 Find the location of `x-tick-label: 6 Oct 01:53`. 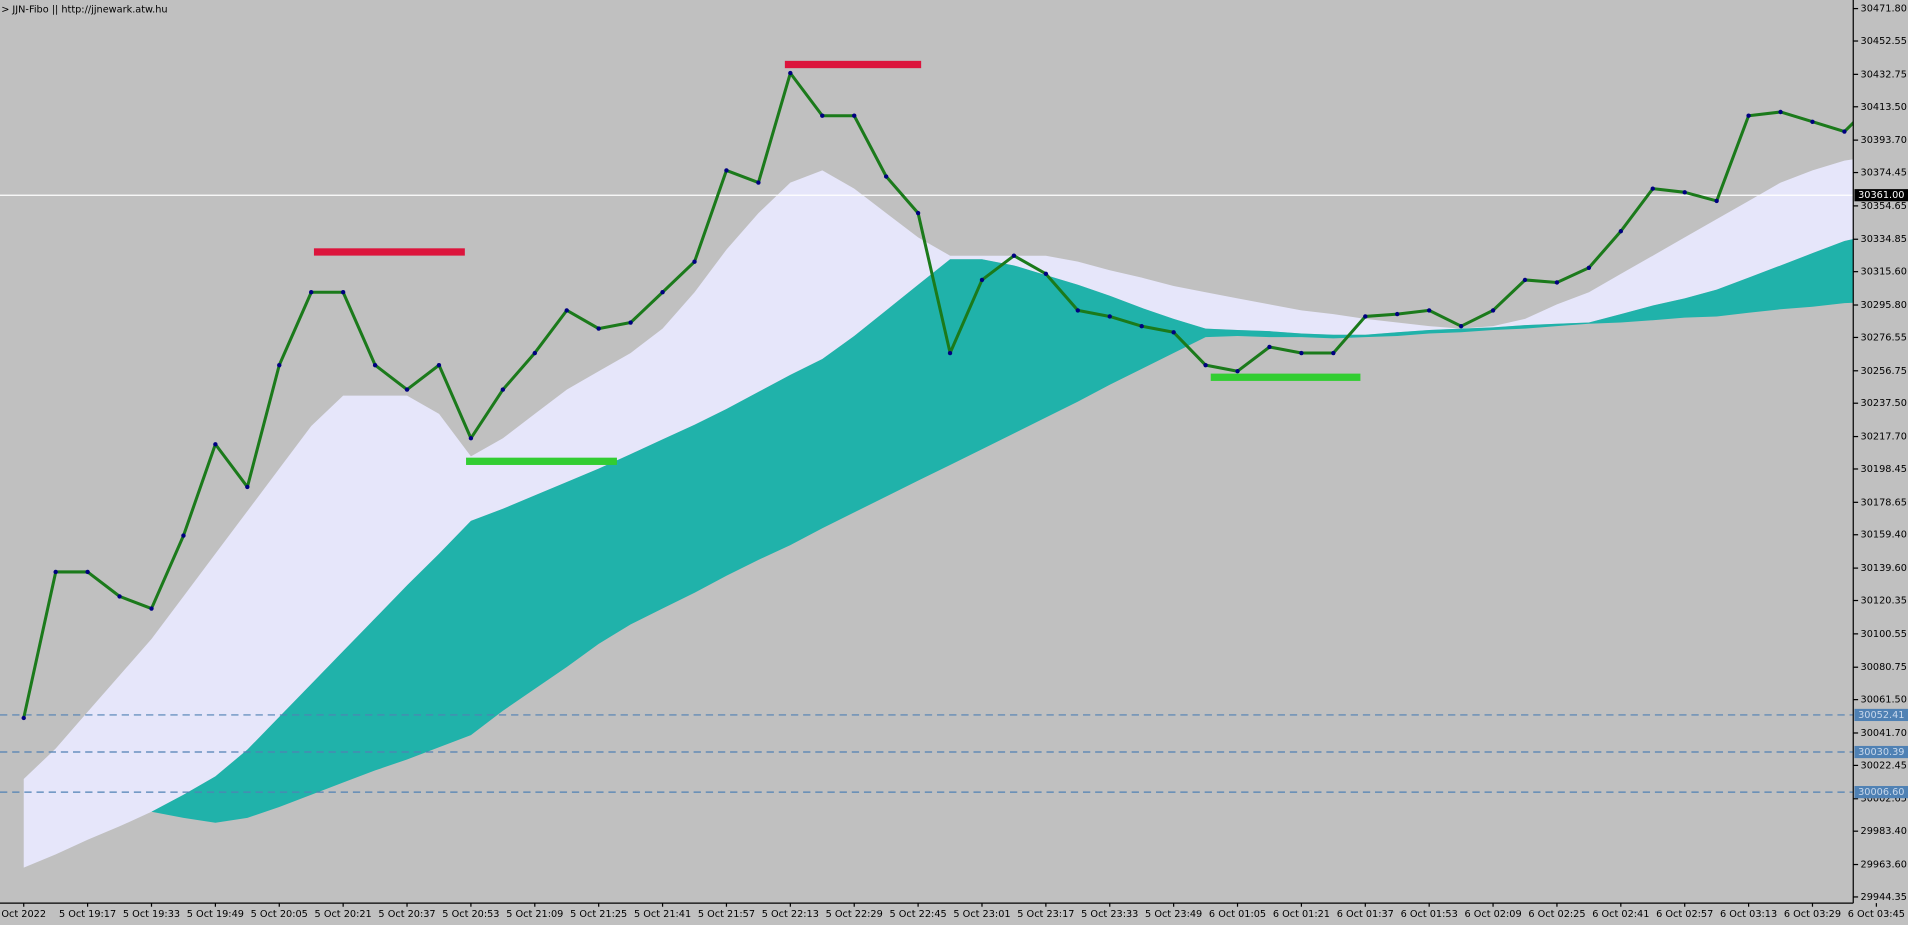

x-tick-label: 6 Oct 01:53 is located at coordinates (1429, 914).